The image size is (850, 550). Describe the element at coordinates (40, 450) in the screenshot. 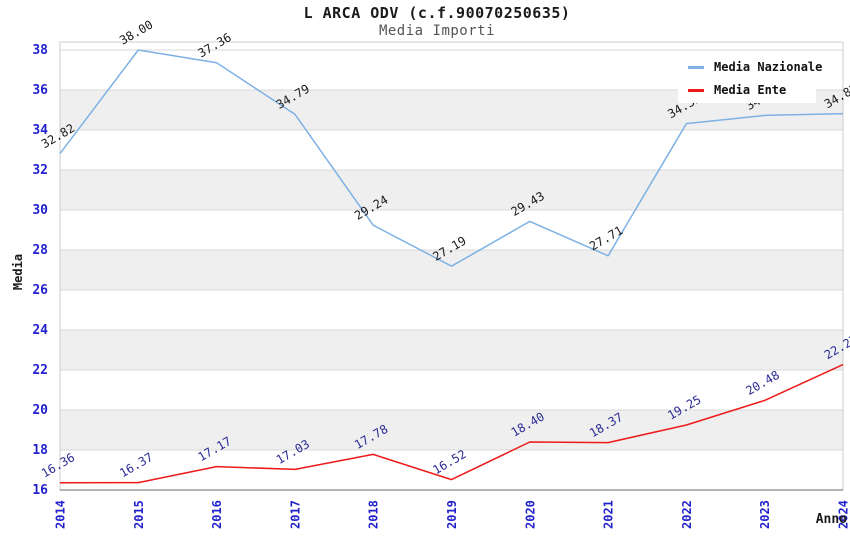

I see `y-tick-label: 18` at that location.